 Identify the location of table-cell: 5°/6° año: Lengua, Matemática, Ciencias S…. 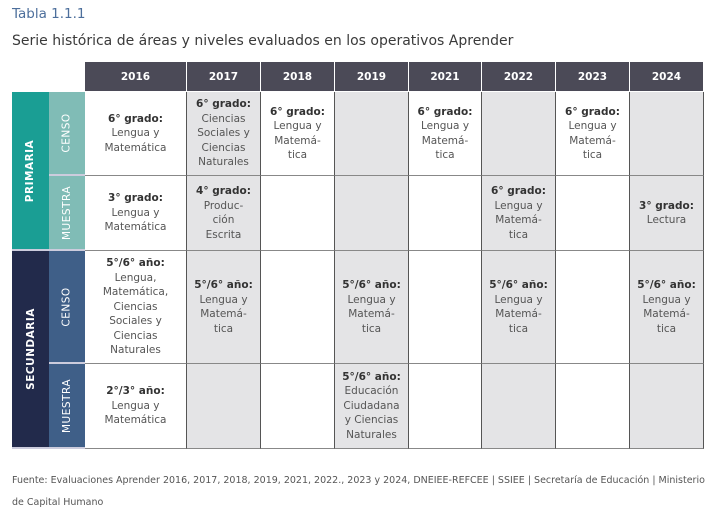
(136, 307).